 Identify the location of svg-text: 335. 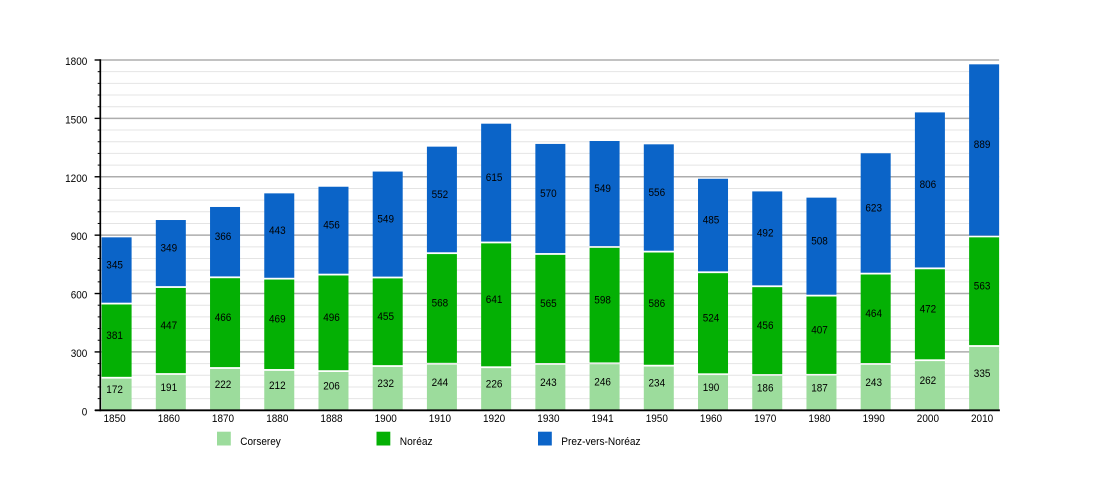
(982, 374).